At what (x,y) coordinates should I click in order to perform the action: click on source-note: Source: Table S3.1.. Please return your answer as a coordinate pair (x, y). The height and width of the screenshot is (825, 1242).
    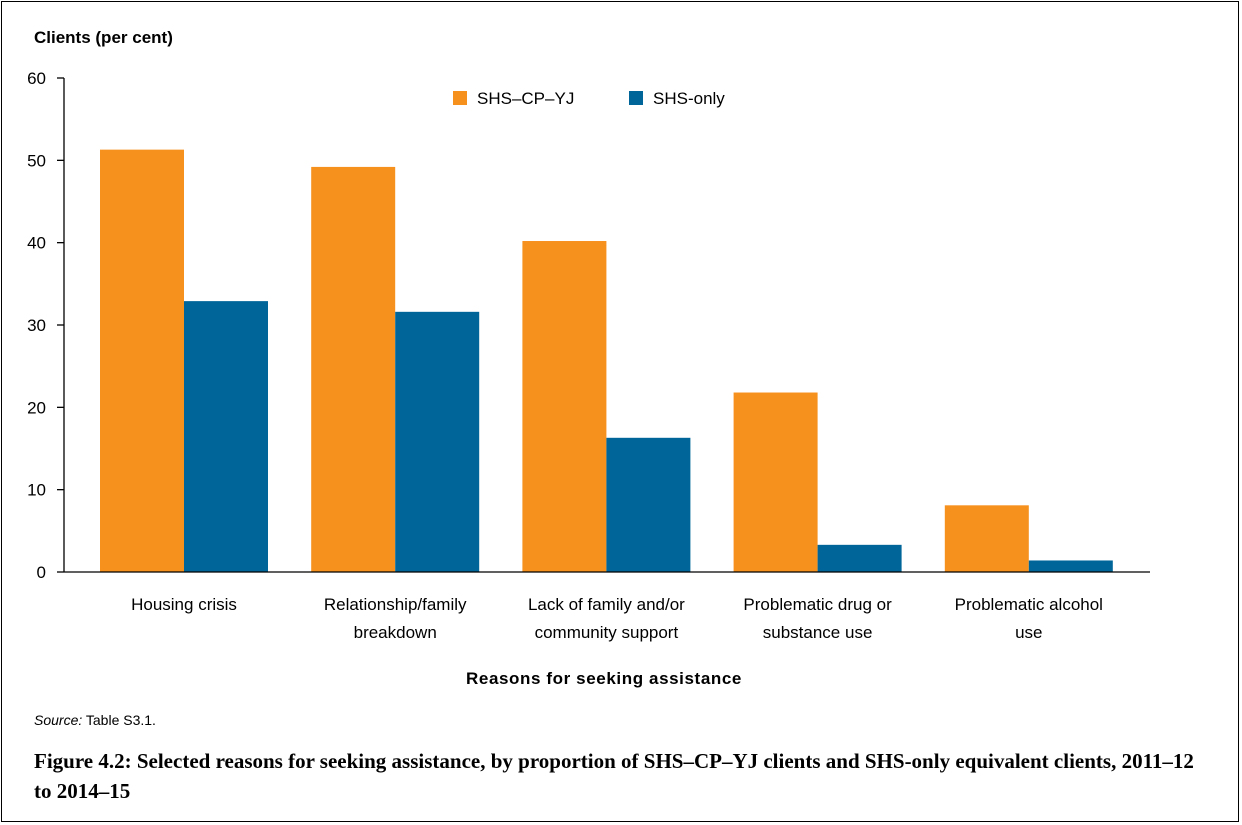
    Looking at the image, I should click on (95, 720).